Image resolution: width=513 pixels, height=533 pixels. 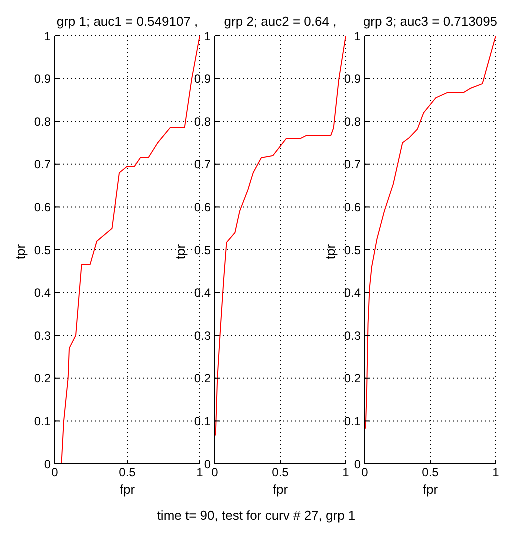 What do you see at coordinates (256, 515) in the screenshot?
I see `text: time t= 90, test for curv # 27, grp 1` at bounding box center [256, 515].